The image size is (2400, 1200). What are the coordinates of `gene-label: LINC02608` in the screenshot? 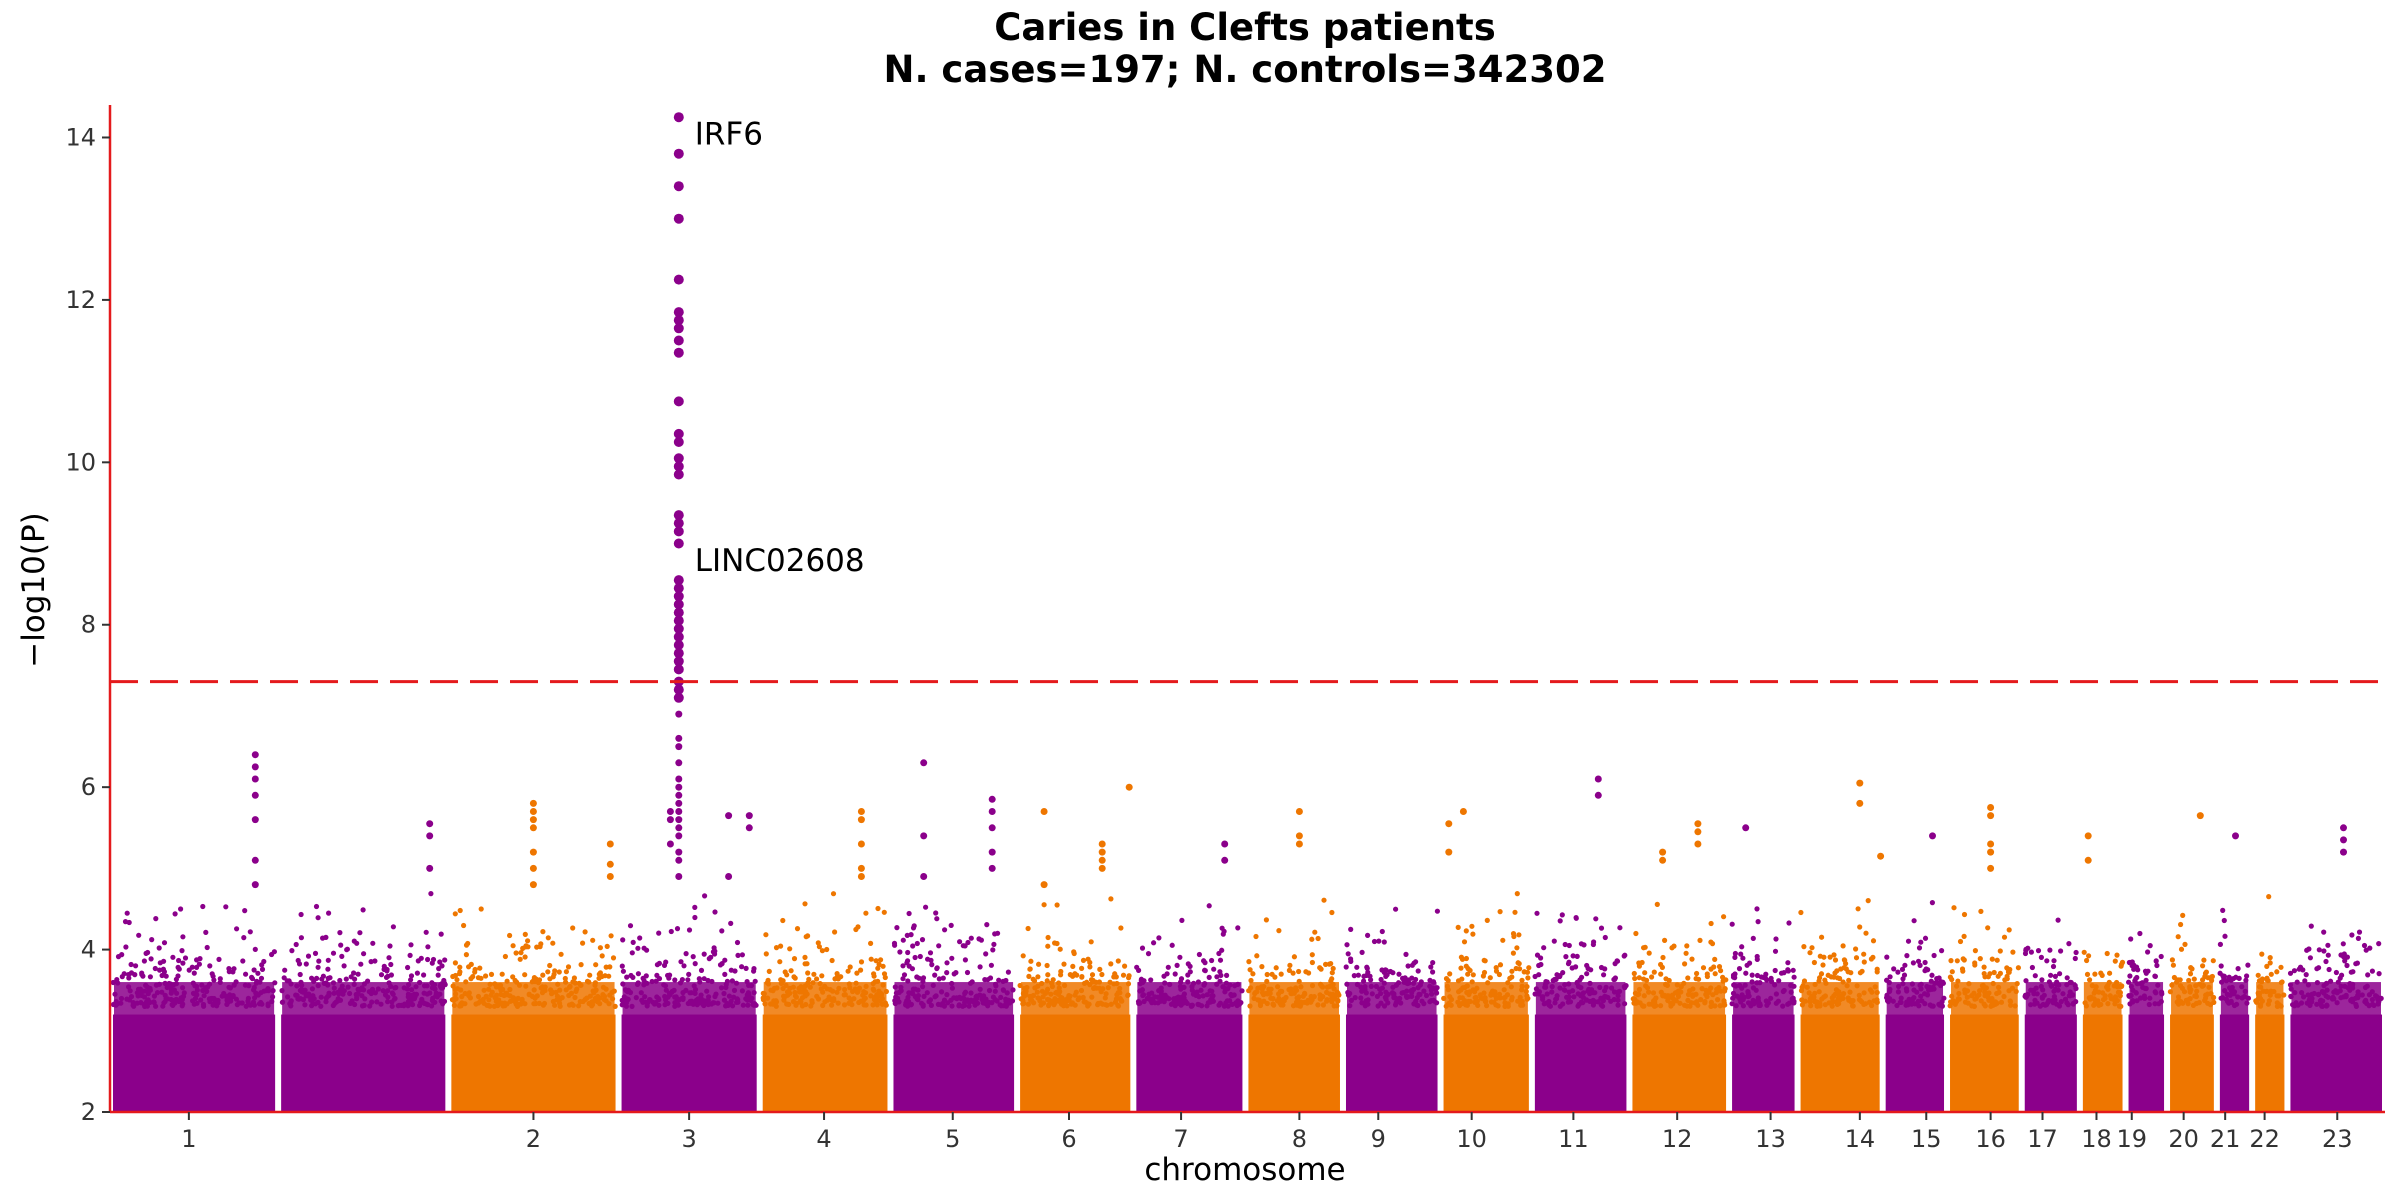 It's located at (780, 561).